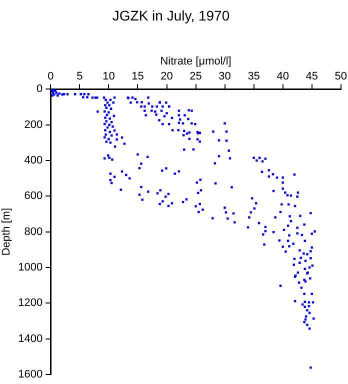 The image size is (348, 384). Describe the element at coordinates (30, 338) in the screenshot. I see `y-tick-label: 1400` at that location.